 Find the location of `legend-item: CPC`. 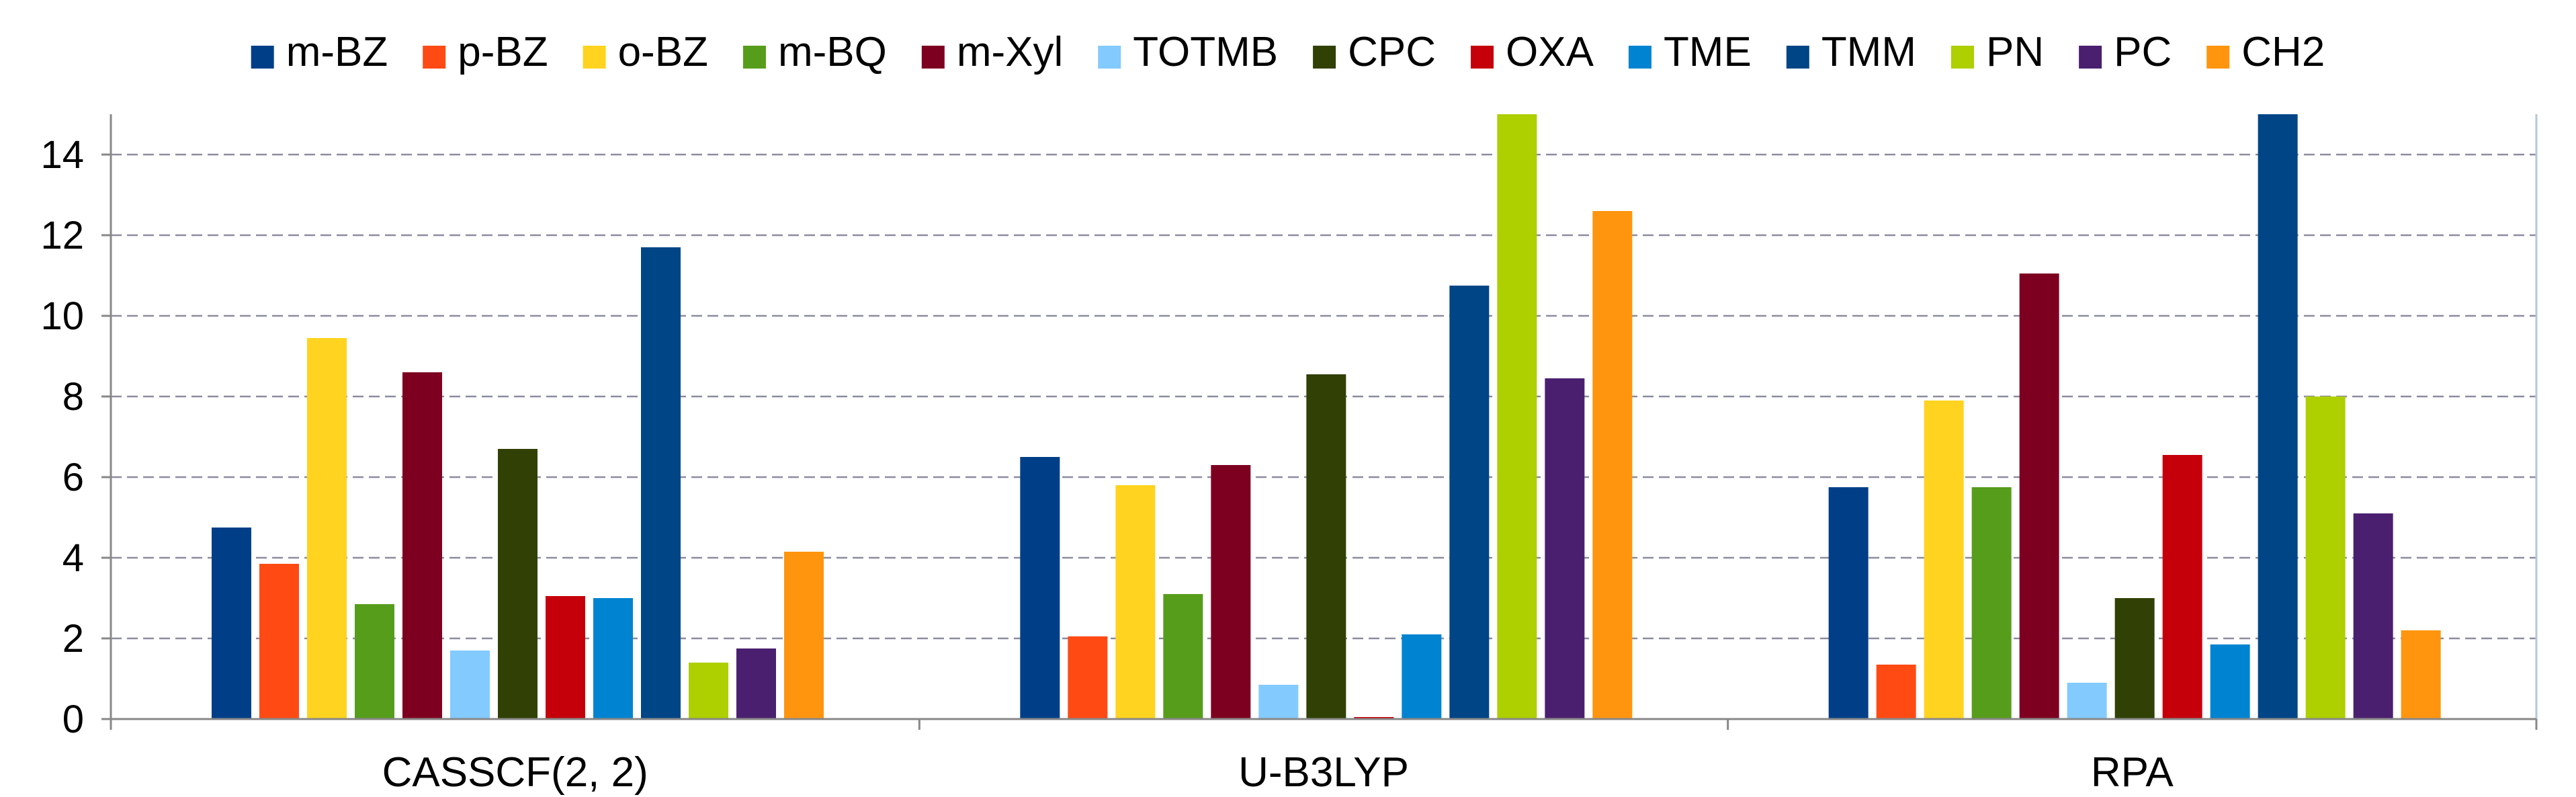

legend-item: CPC is located at coordinates (1374, 52).